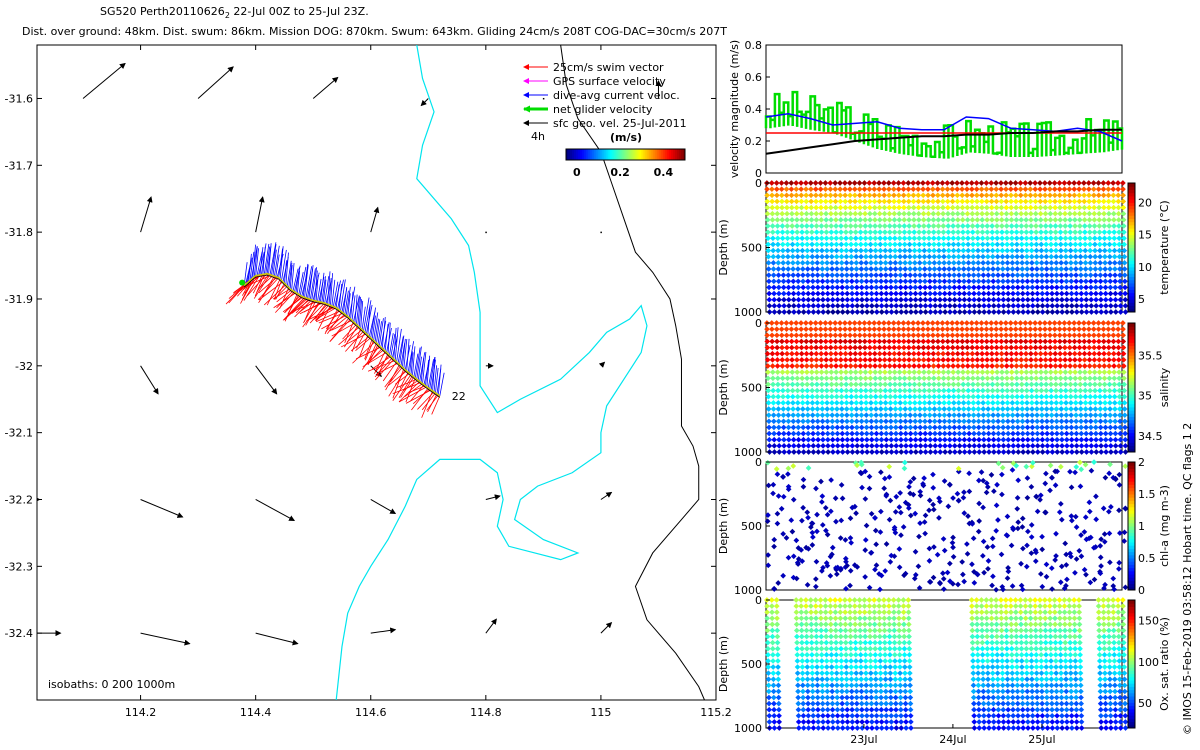 The height and width of the screenshot is (750, 1200). Describe the element at coordinates (344, 319) in the screenshot. I see `dive-avg-current-vectors` at that location.